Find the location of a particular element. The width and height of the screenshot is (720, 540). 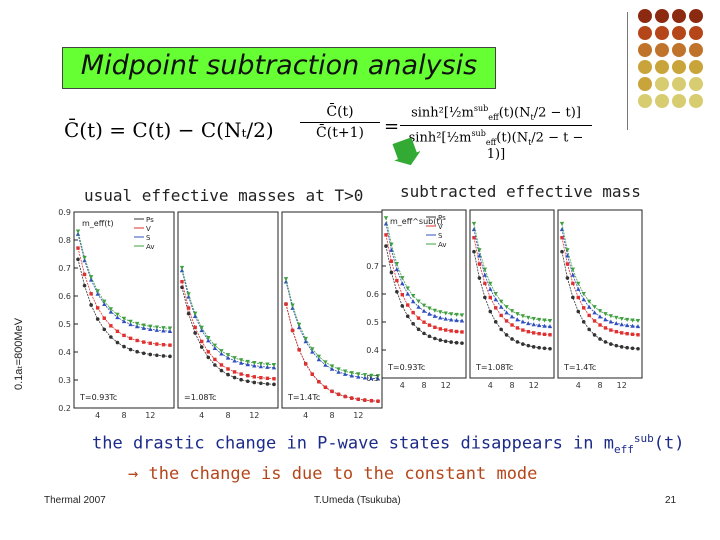

equation-left-text: C̄(t) = C(t) − C(Nₜ/2) is located at coordinates (169, 130).